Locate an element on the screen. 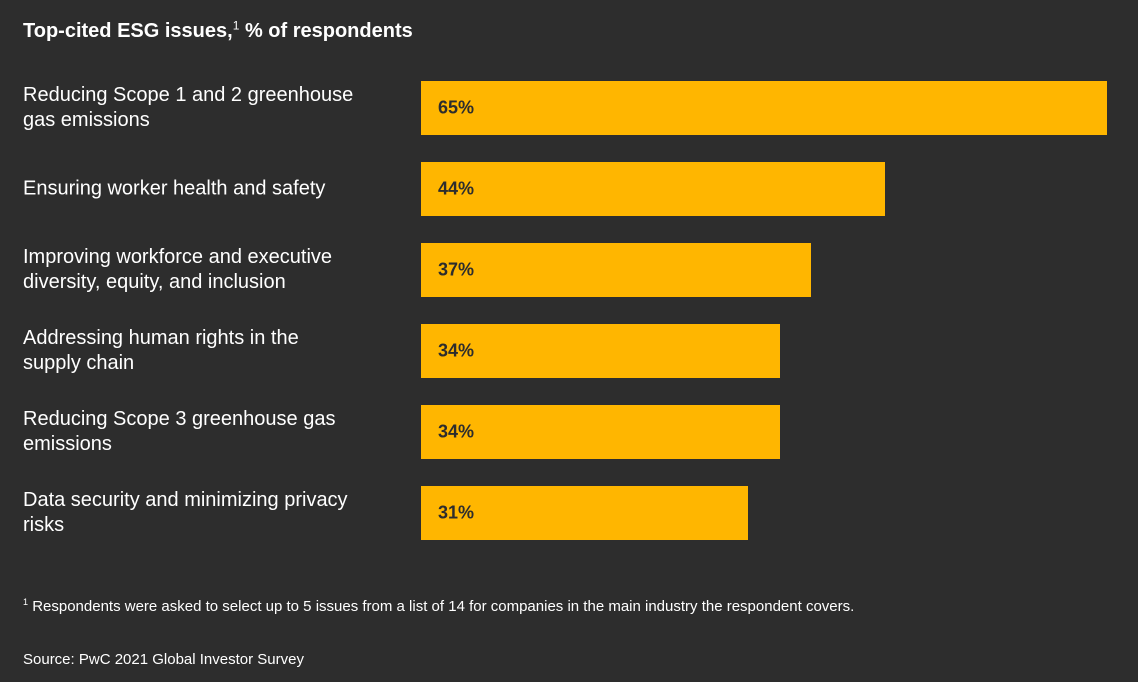 This screenshot has width=1138, height=682. value-label: 44% is located at coordinates (456, 188).